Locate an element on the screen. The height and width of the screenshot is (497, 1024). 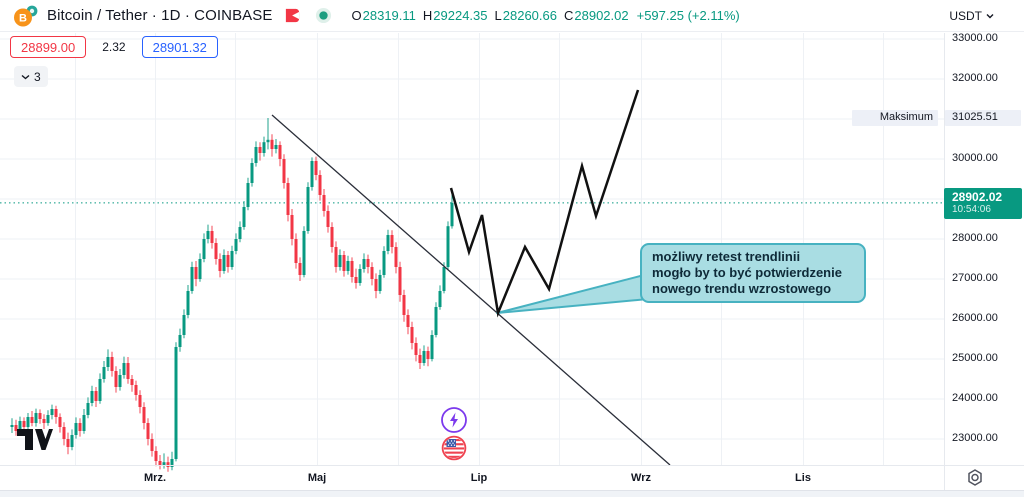
bar-countdown: 10:54:06 is located at coordinates (971, 209).